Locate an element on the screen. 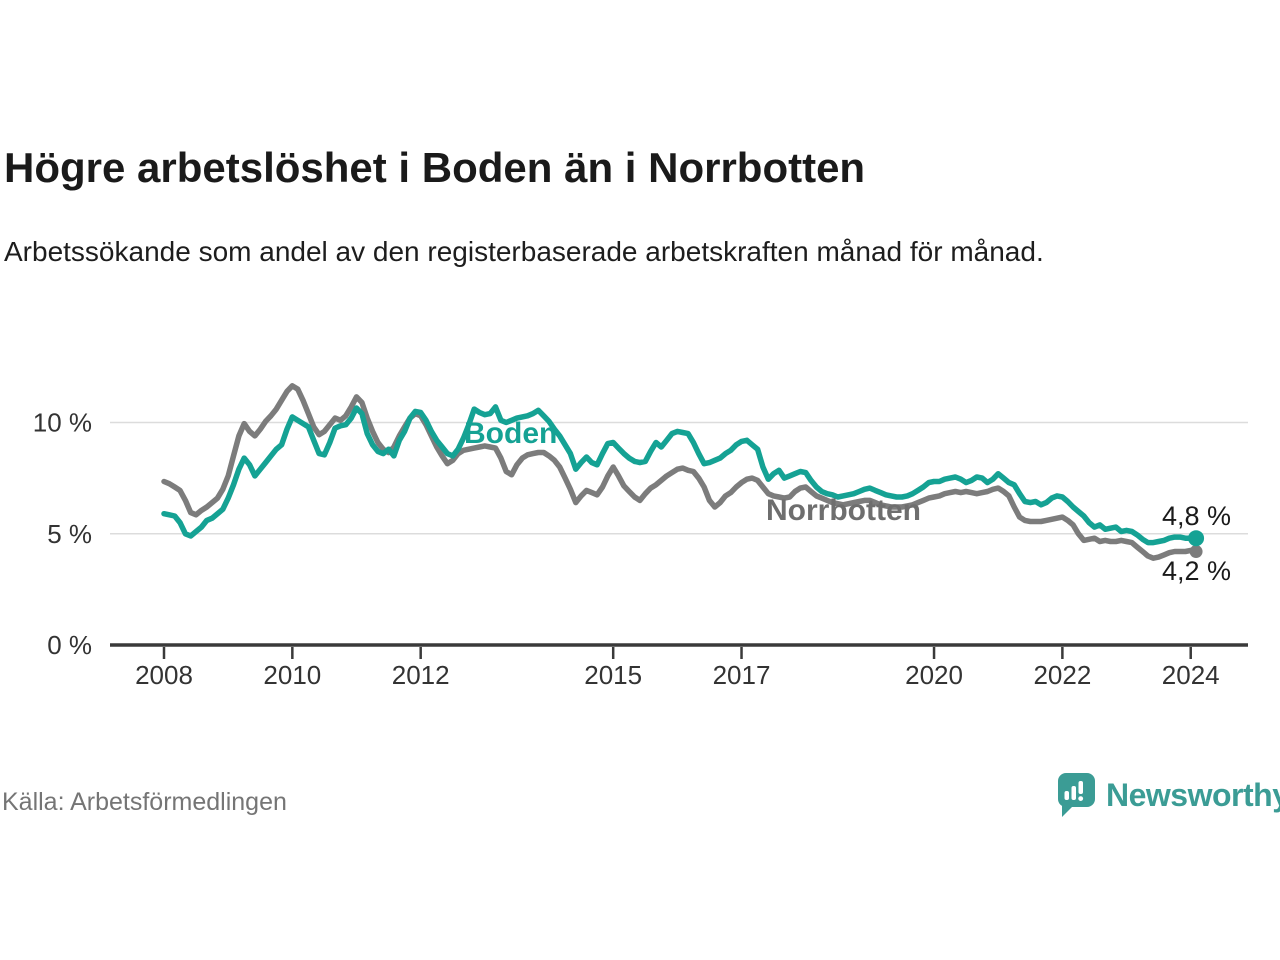 This screenshot has width=1280, height=960. x-tick-label-2017: 2017 is located at coordinates (742, 675).